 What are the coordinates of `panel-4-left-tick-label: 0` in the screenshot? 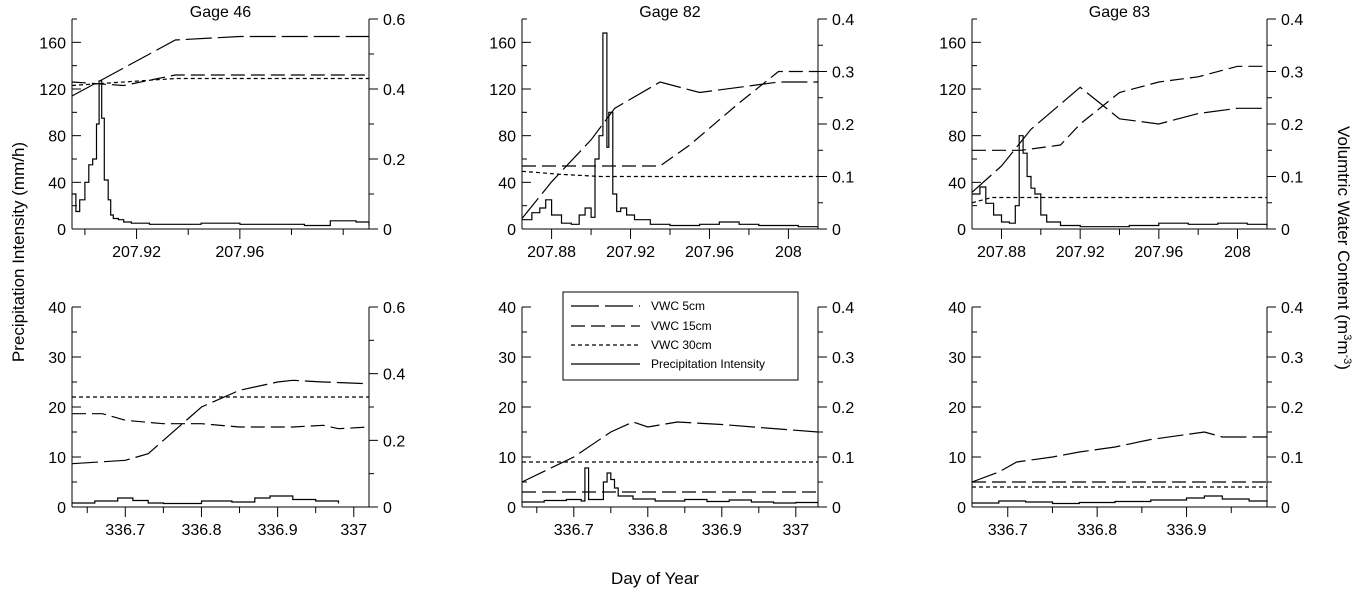 It's located at (61, 508).